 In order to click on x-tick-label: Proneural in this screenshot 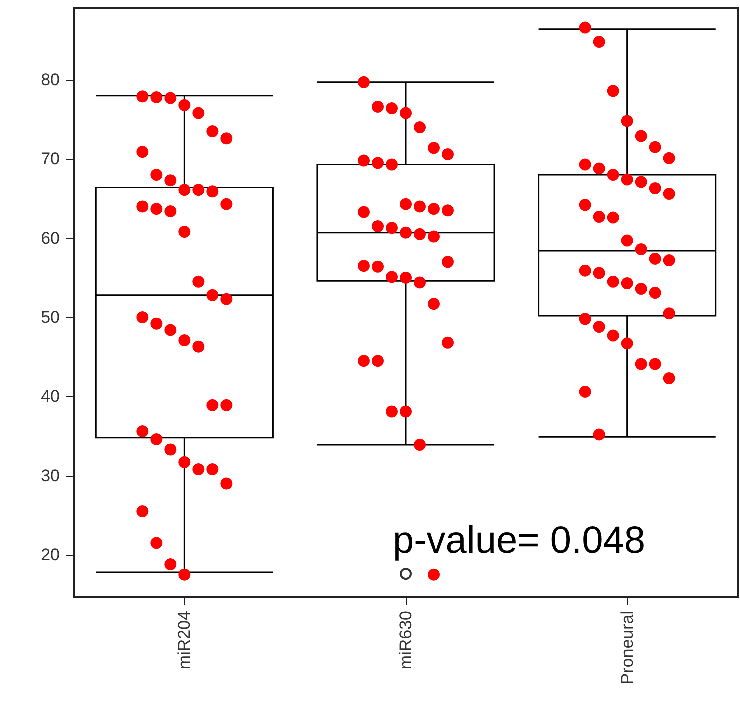, I will do `click(627, 648)`.